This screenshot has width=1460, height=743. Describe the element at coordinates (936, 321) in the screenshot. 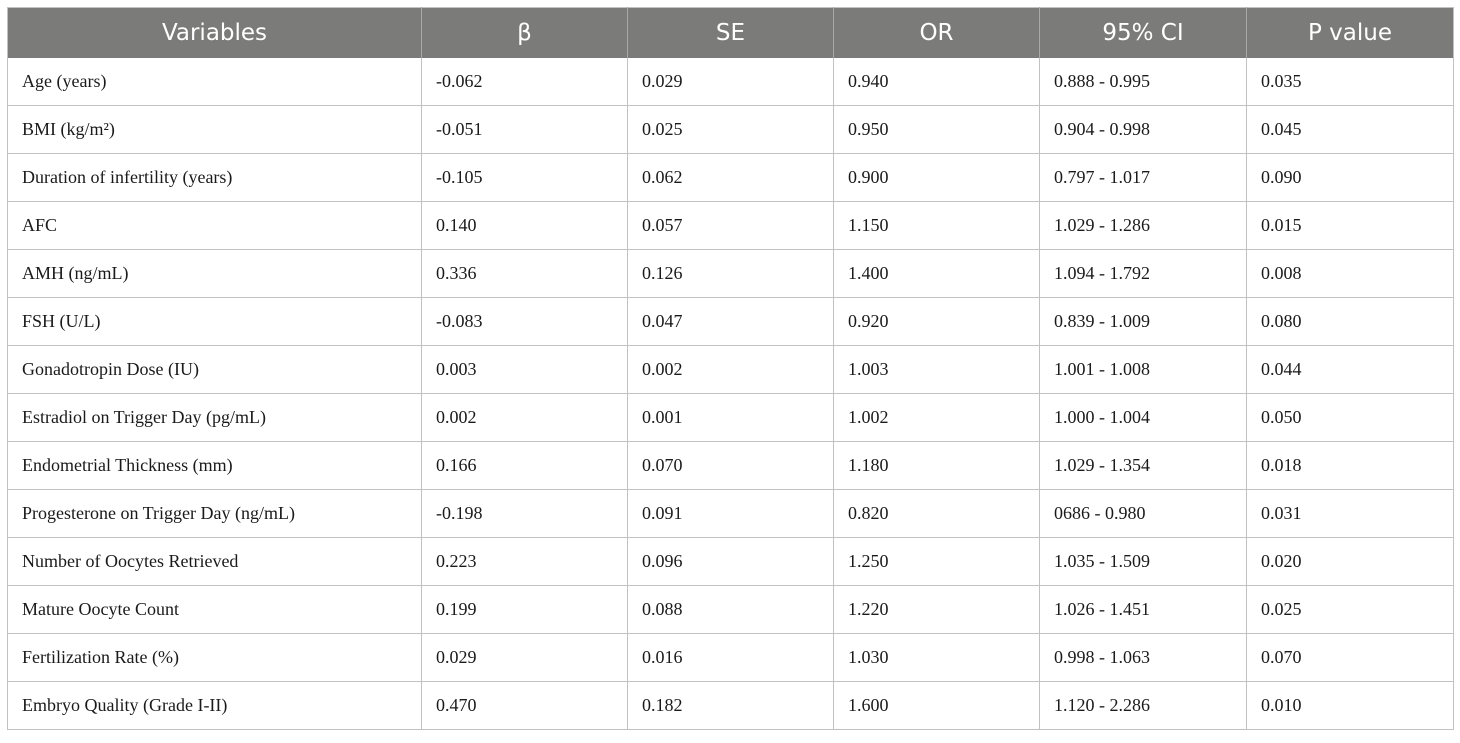

I see `cell-or: 0.920` at that location.